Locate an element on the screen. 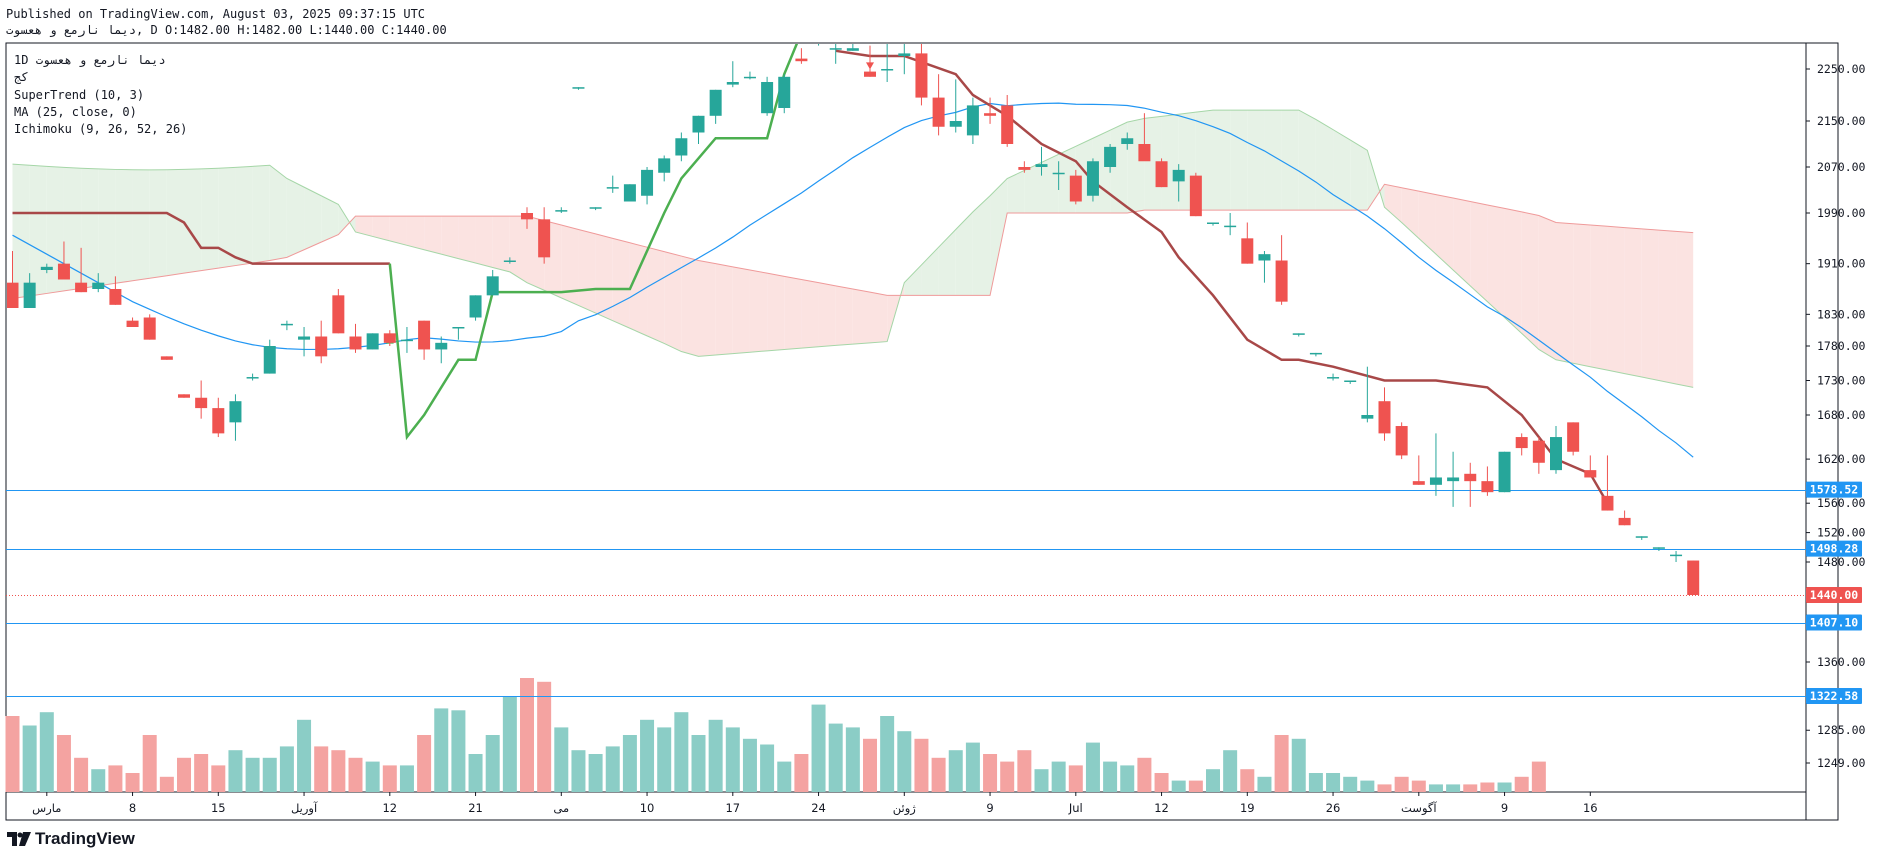 The width and height of the screenshot is (1878, 858). tradingview-logo: TradingView is located at coordinates (71, 839).